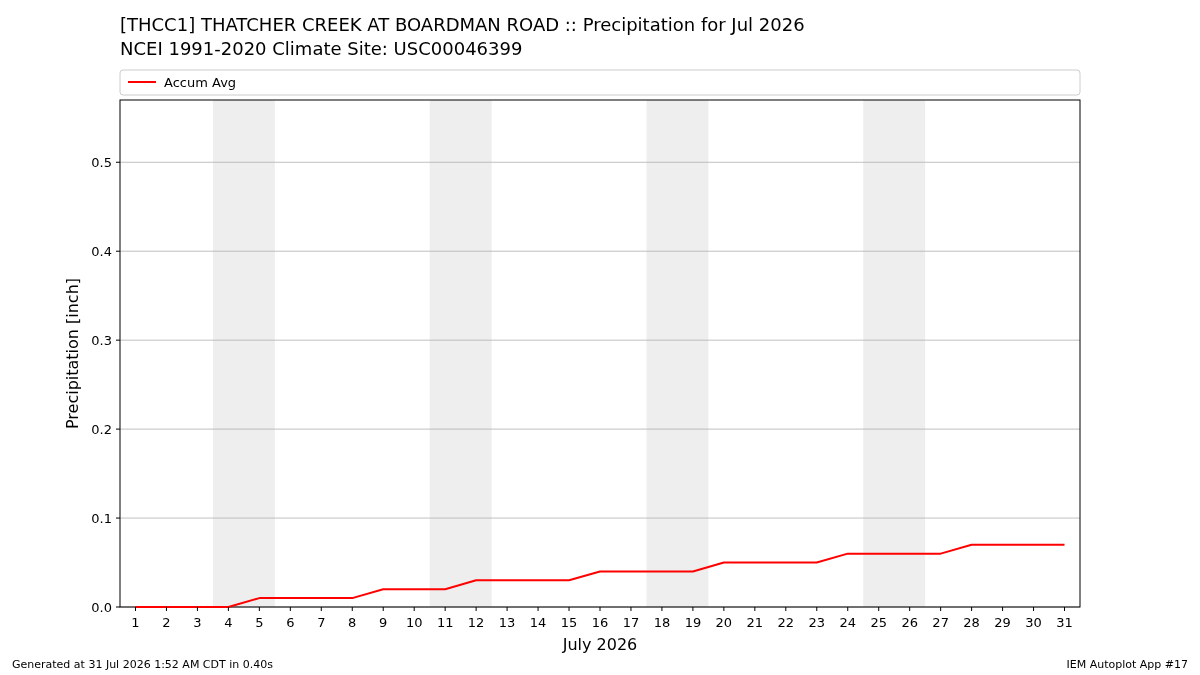 The width and height of the screenshot is (1200, 675). Describe the element at coordinates (352, 622) in the screenshot. I see `x-tick-label: 8` at that location.